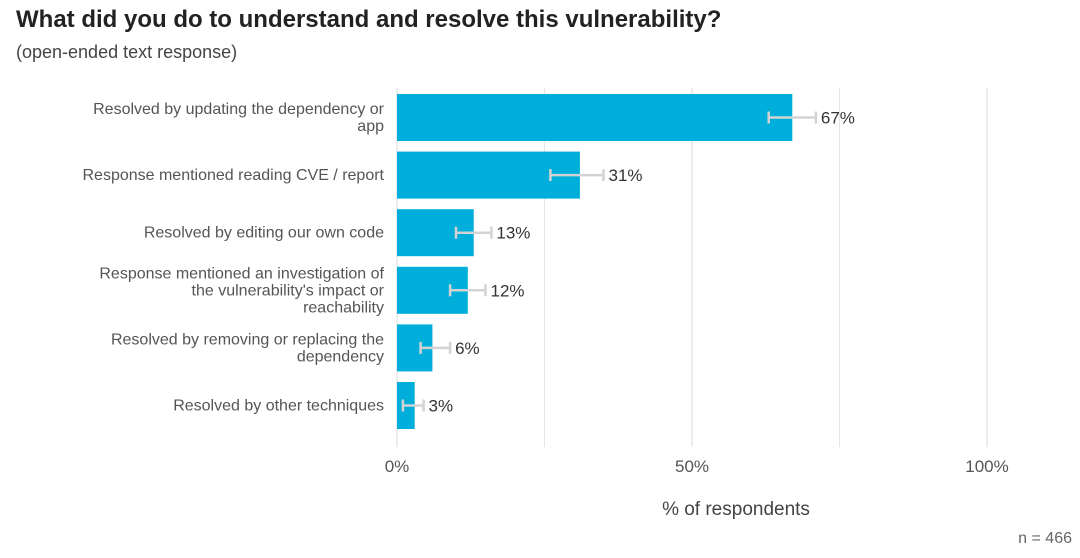  I want to click on category-label-line: the vulnerability's impact or, so click(288, 290).